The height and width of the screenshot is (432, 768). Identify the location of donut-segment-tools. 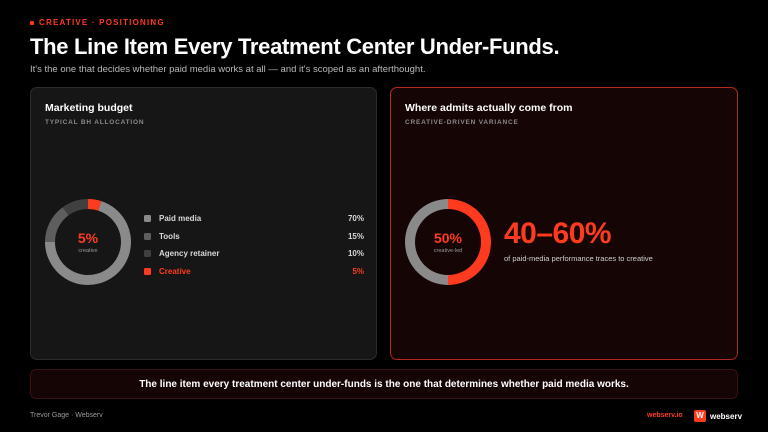
(57, 224).